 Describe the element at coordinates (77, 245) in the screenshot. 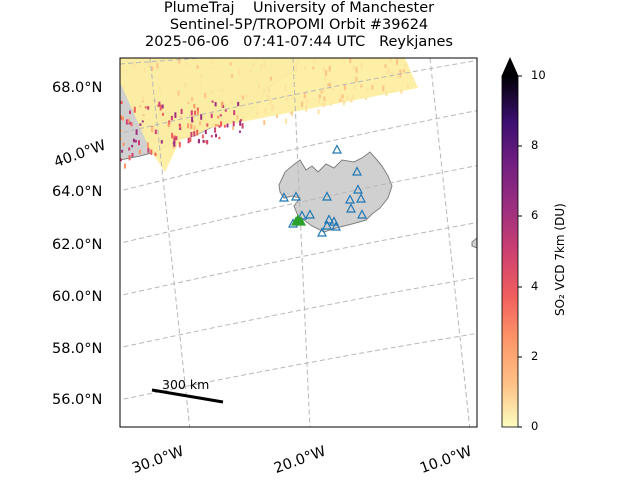

I see `lat-label-62: 62.0°N` at that location.